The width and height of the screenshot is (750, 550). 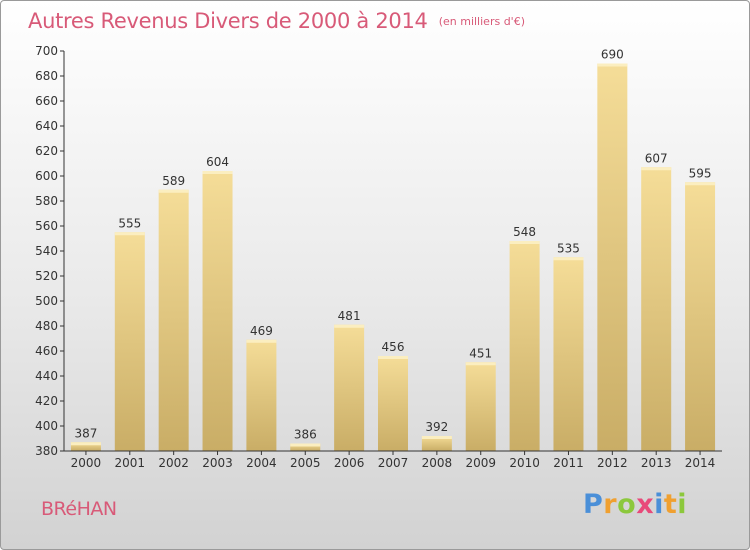 I want to click on x-tick-label: 2007, so click(x=393, y=463).